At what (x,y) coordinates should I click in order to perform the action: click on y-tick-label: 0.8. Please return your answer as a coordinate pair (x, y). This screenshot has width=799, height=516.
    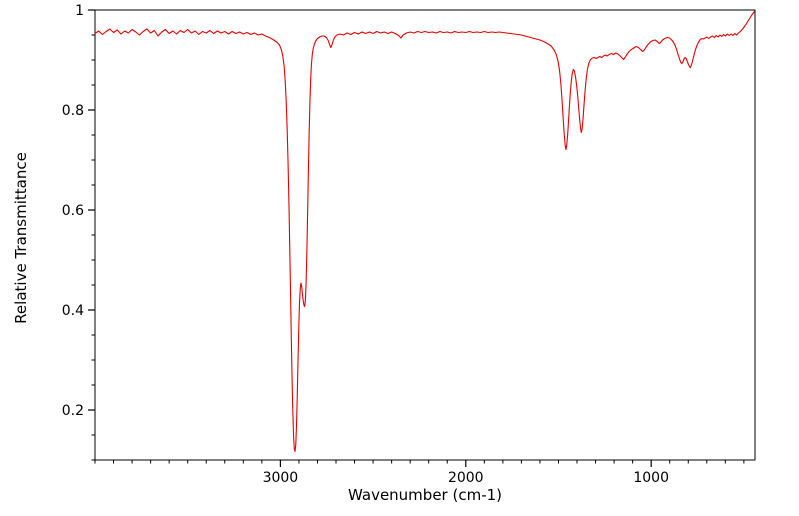
    Looking at the image, I should click on (73, 111).